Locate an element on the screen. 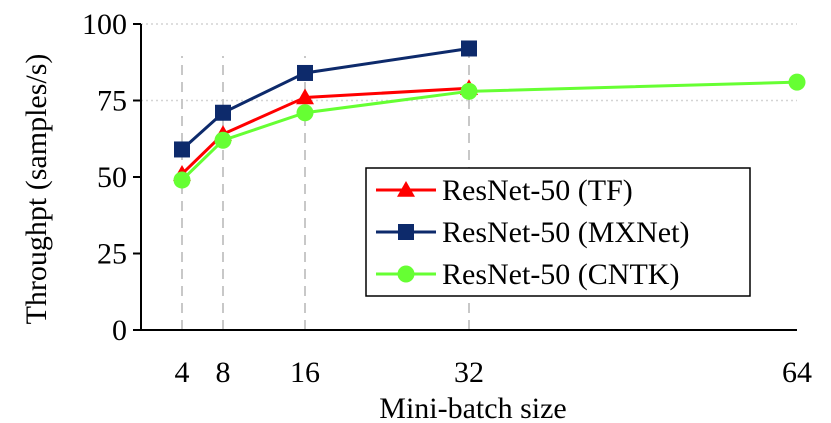  legend-marker-tf is located at coordinates (406, 189).